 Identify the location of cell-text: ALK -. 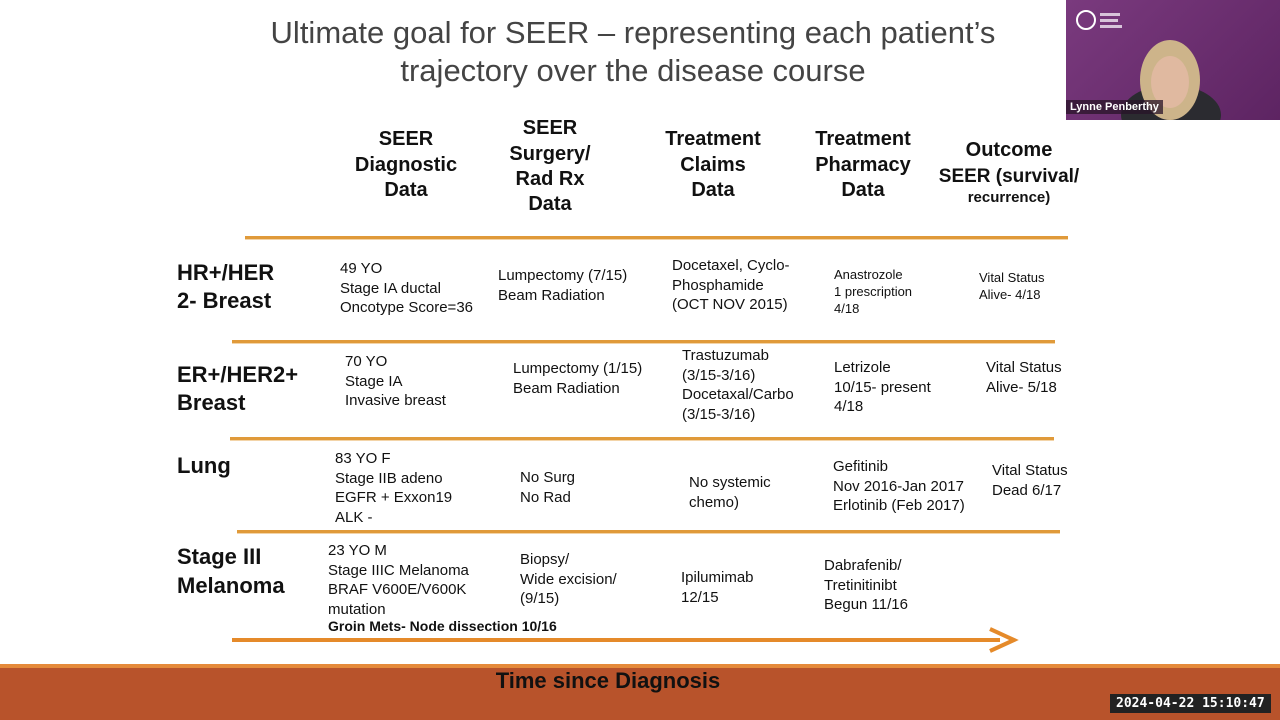
(354, 517).